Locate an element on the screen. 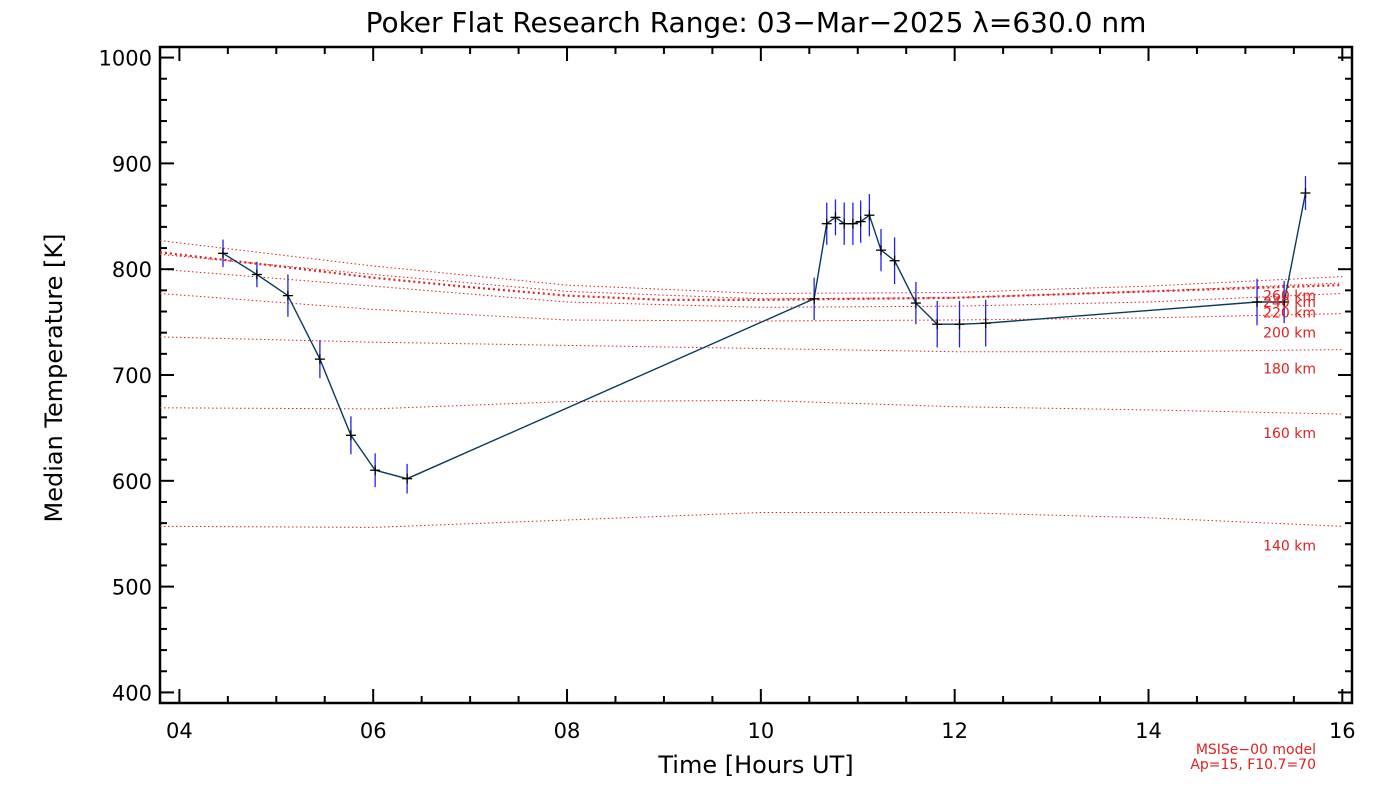  model-line-label: 240 km is located at coordinates (1289, 303).